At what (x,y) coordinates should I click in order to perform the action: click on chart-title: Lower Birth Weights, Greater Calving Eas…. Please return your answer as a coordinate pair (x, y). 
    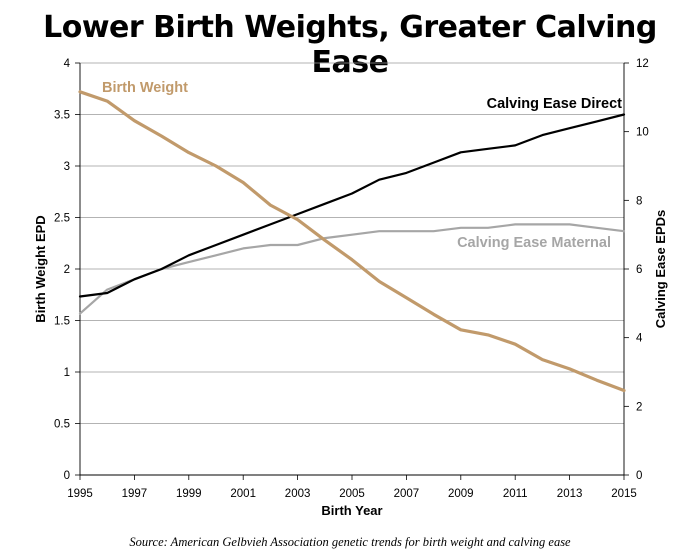
    Looking at the image, I should click on (350, 45).